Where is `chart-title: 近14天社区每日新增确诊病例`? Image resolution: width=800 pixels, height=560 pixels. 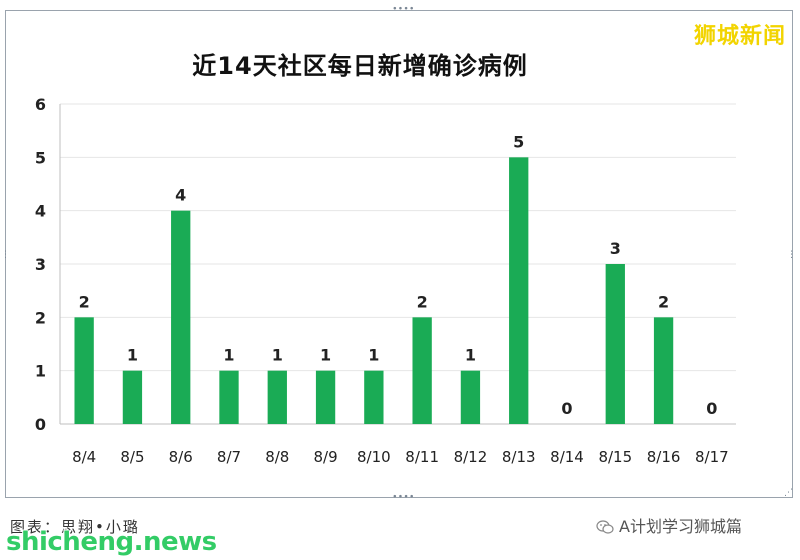
chart-title: 近14天社区每日新增确诊病例 is located at coordinates (360, 66).